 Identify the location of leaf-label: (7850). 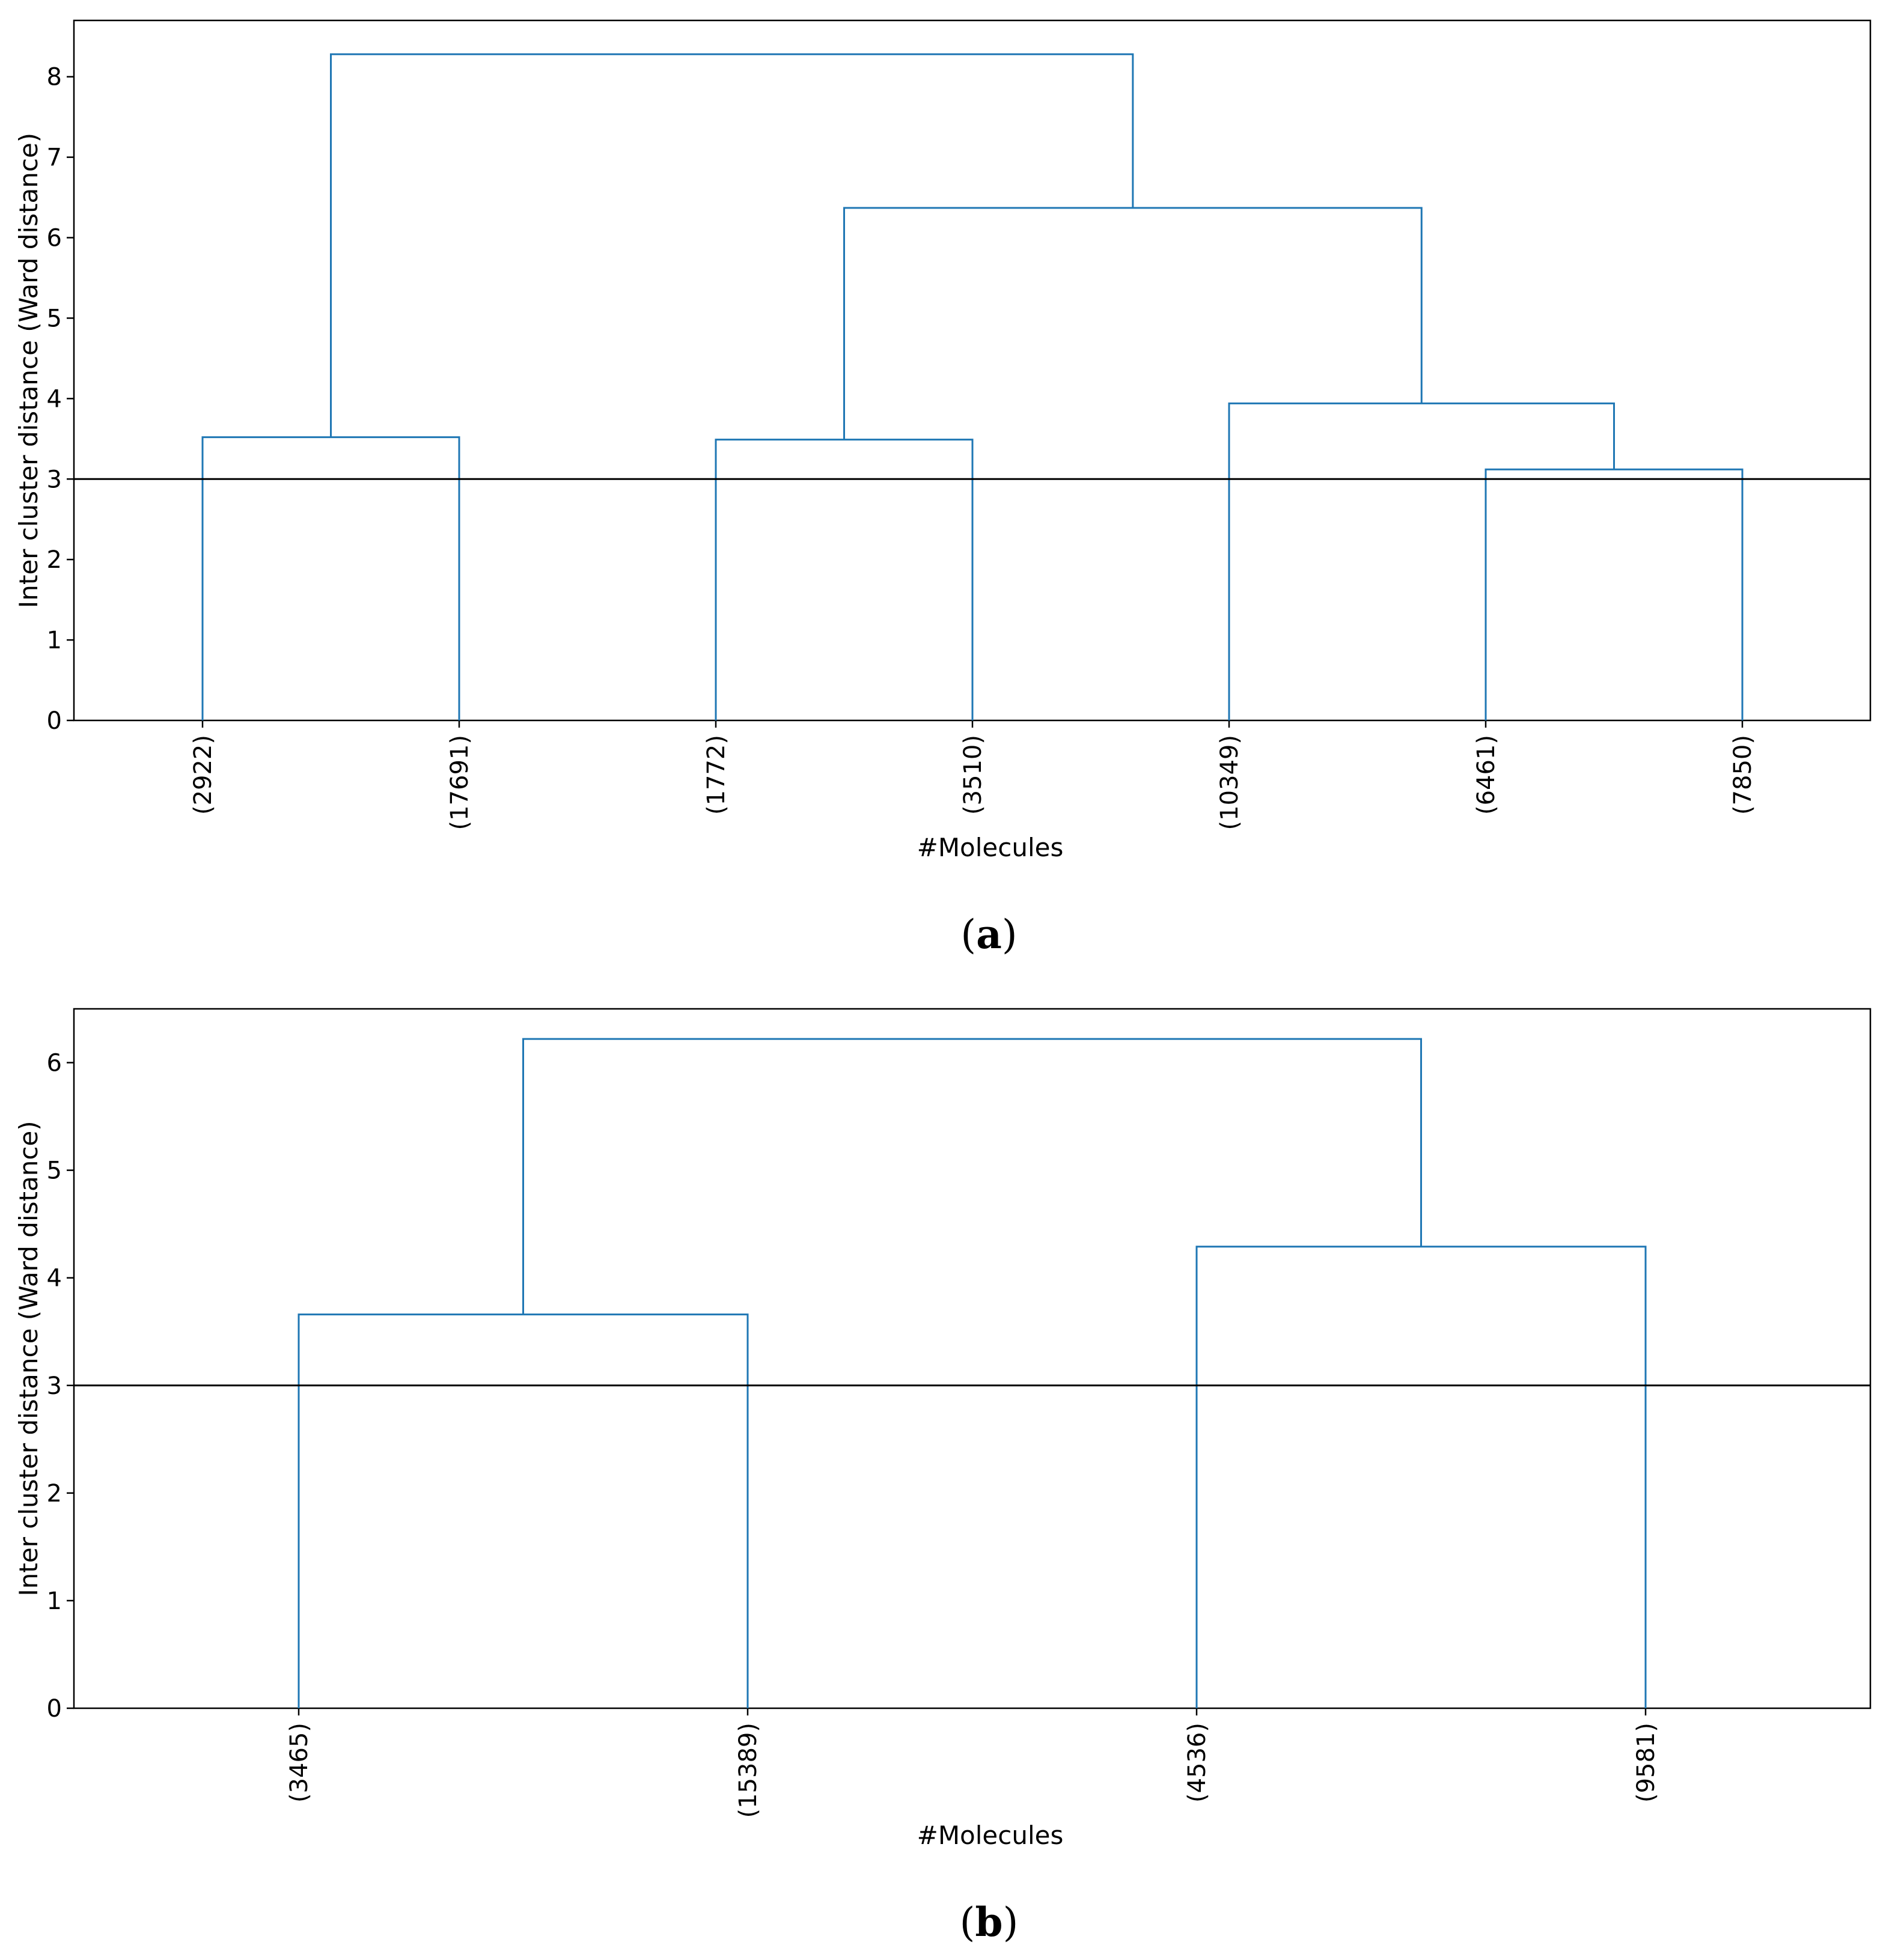
(1743, 775).